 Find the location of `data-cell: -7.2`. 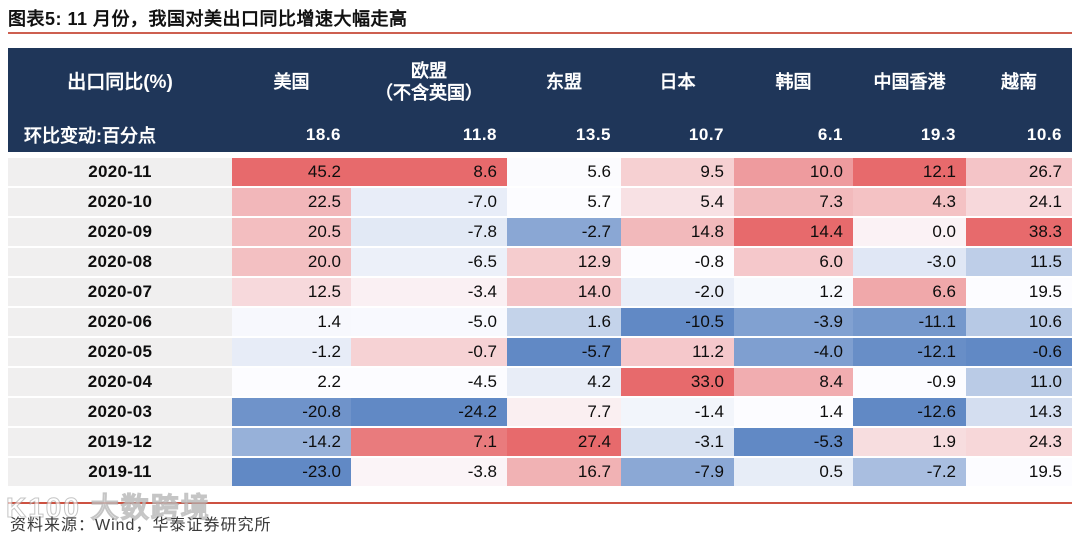

data-cell: -7.2 is located at coordinates (909, 472).